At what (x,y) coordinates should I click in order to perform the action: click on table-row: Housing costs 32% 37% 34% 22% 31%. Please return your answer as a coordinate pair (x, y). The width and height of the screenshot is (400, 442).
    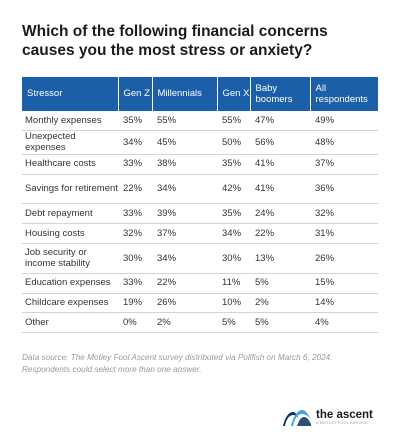
    Looking at the image, I should click on (200, 233).